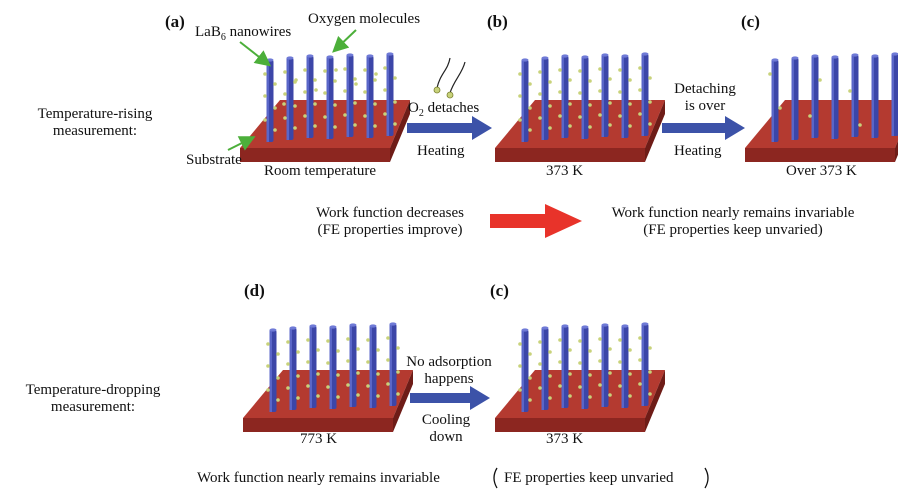  I want to click on o2-detaches-label: O2 detaches, so click(443, 111).